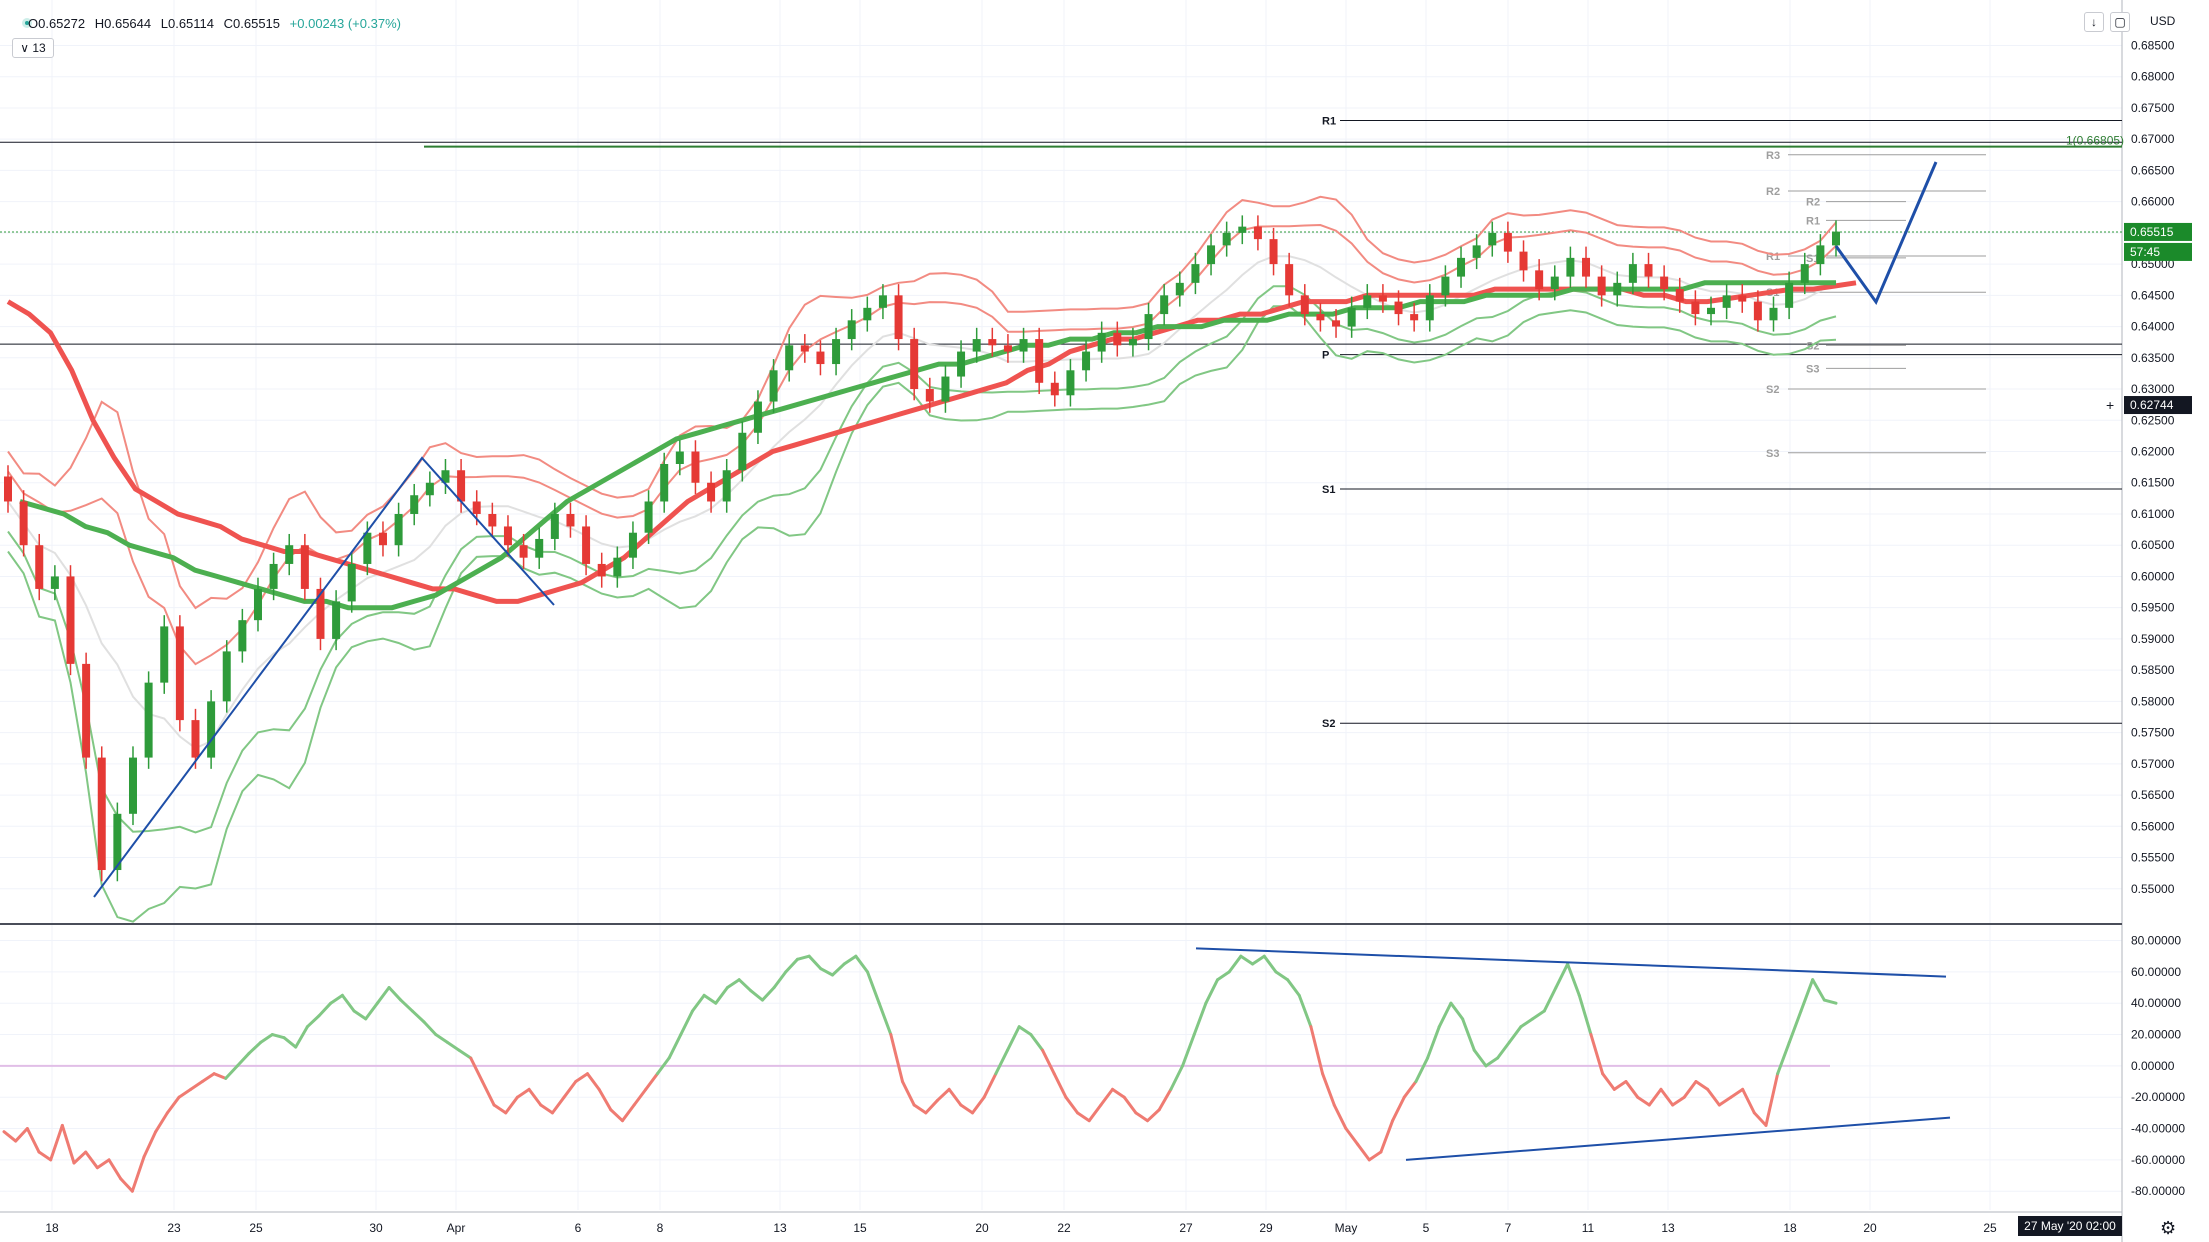 The image size is (2209, 1242). I want to click on y-tick-label: 0.58000, so click(2153, 701).